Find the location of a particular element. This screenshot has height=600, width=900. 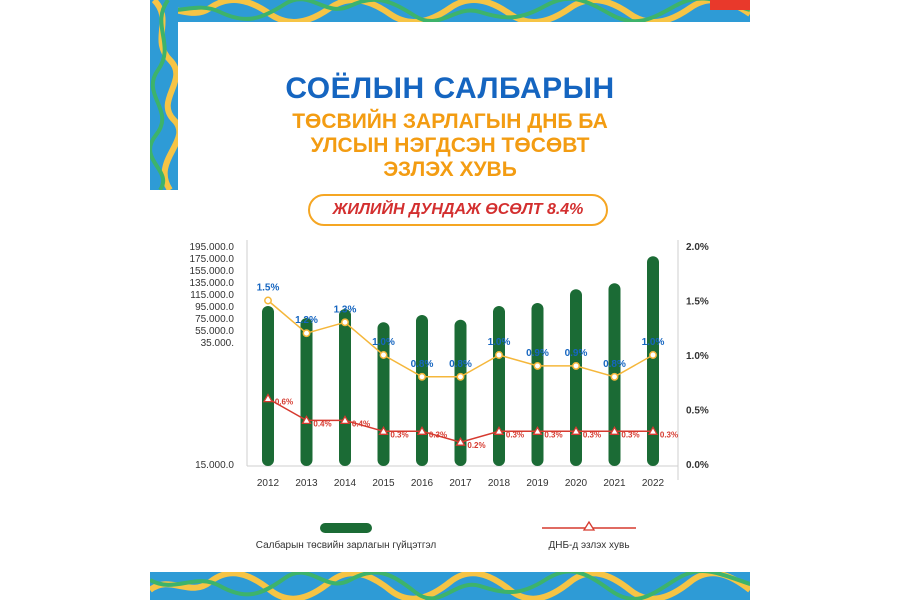

left-axis-tick-label: 175.000.0 is located at coordinates (212, 259).